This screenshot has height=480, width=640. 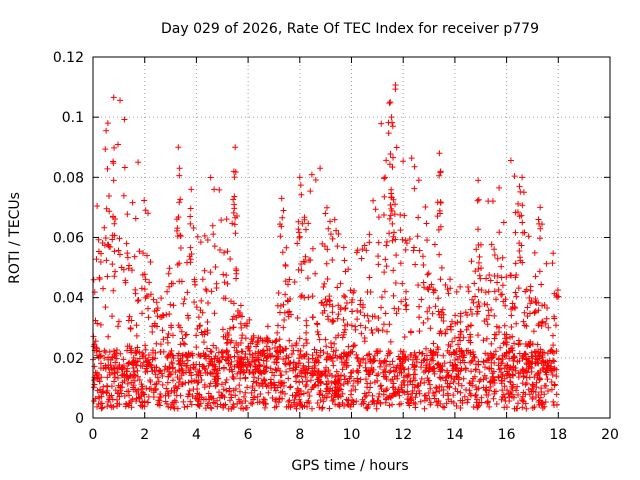 What do you see at coordinates (558, 435) in the screenshot?
I see `x-tick-label: 18` at bounding box center [558, 435].